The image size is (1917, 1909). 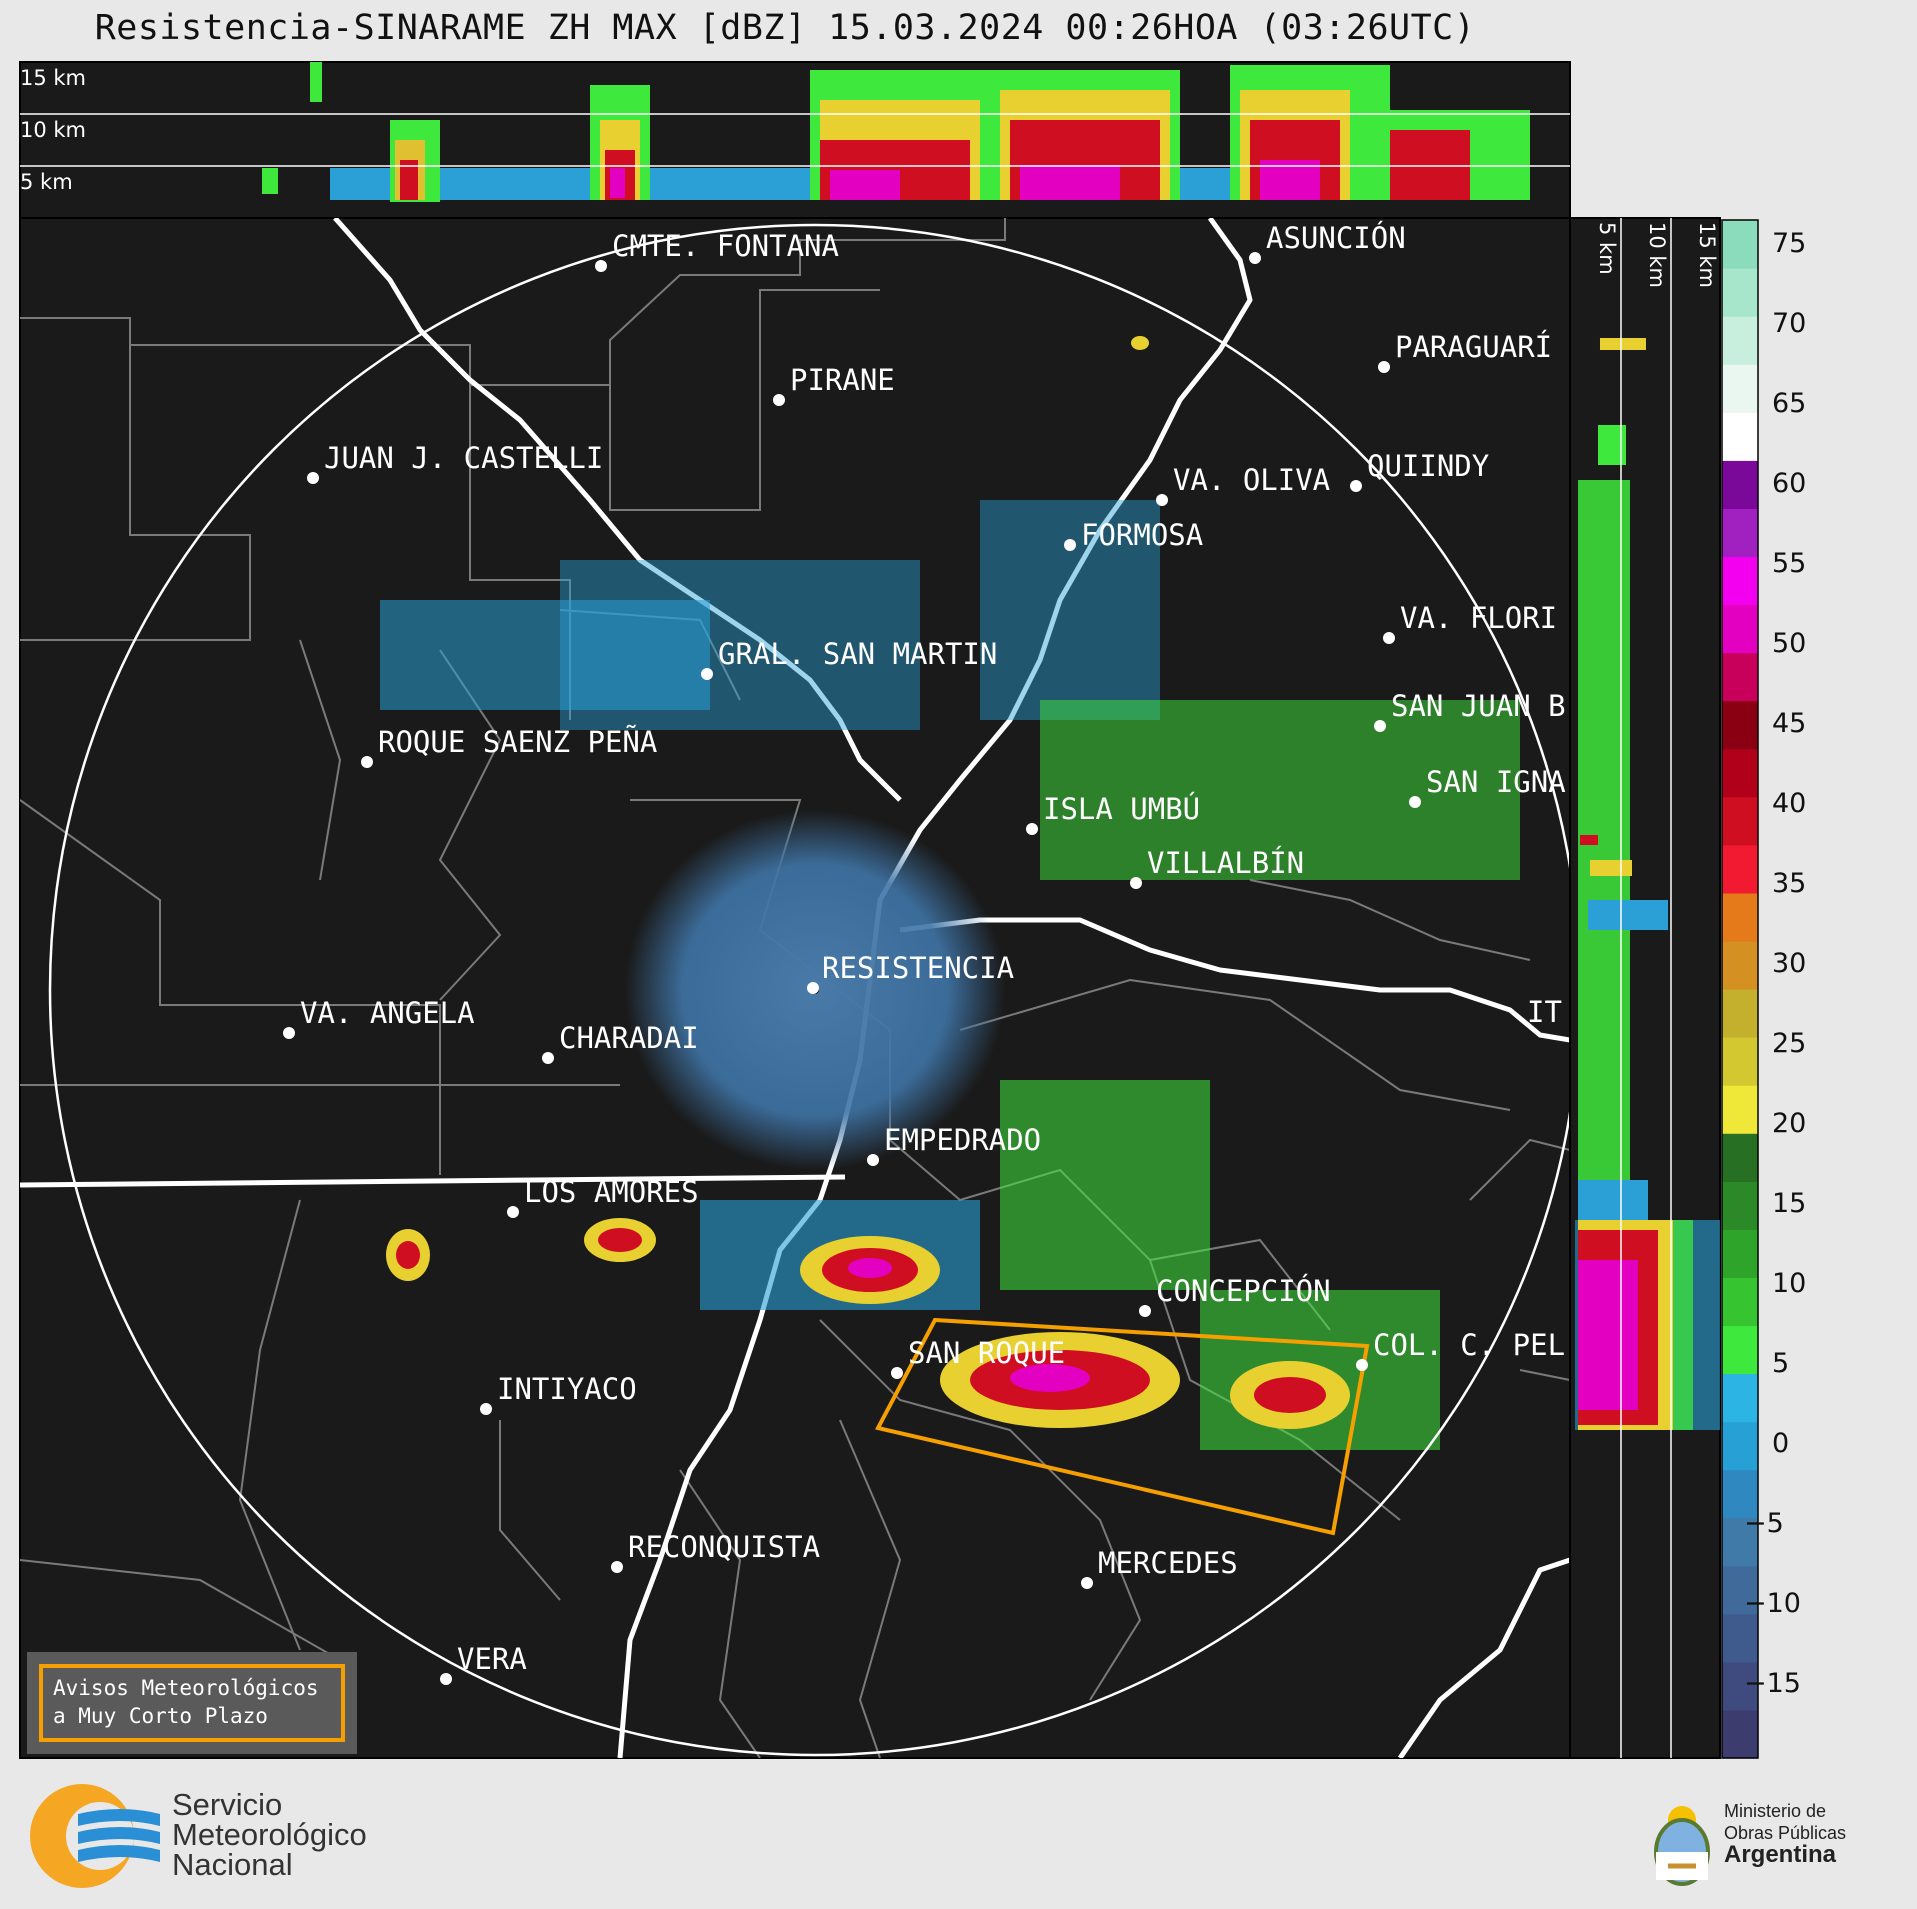 What do you see at coordinates (463, 458) in the screenshot?
I see `city-label: JUAN J. CASTELLI` at bounding box center [463, 458].